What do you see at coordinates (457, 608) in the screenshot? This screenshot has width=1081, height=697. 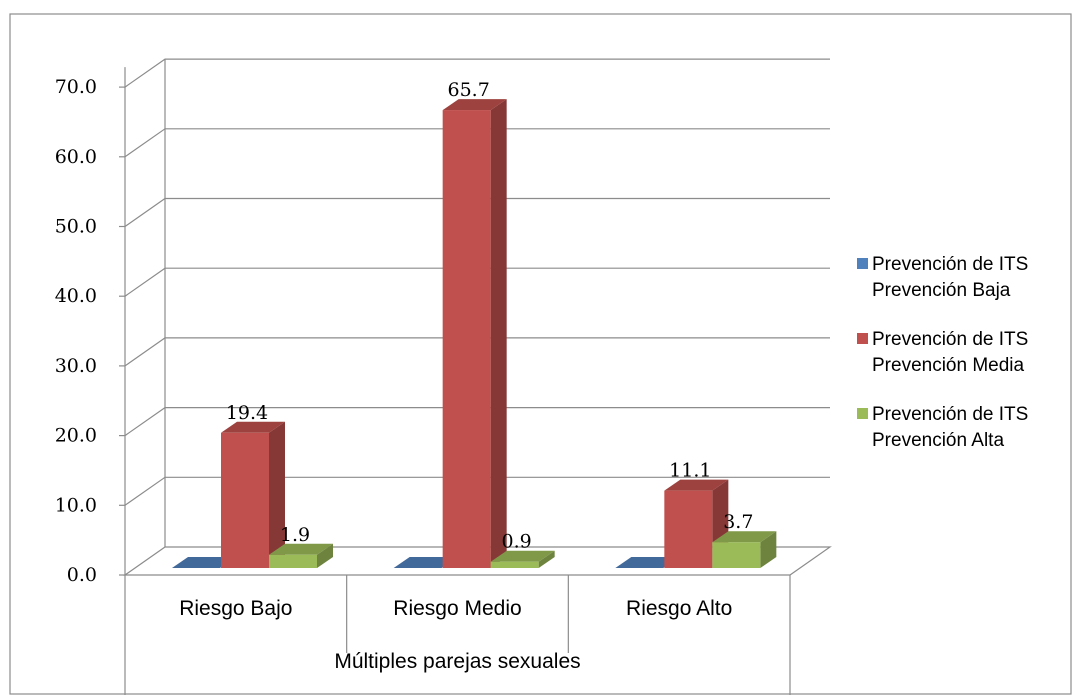 I see `category-label: Riesgo Medio` at bounding box center [457, 608].